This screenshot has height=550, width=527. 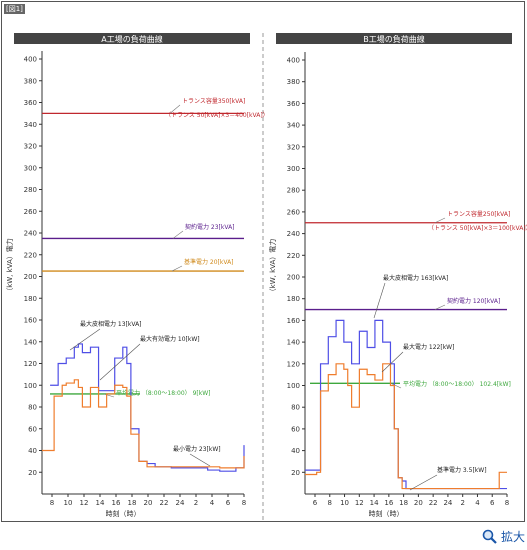 What do you see at coordinates (513, 537) in the screenshot?
I see `zoom-label: 拡大` at bounding box center [513, 537].